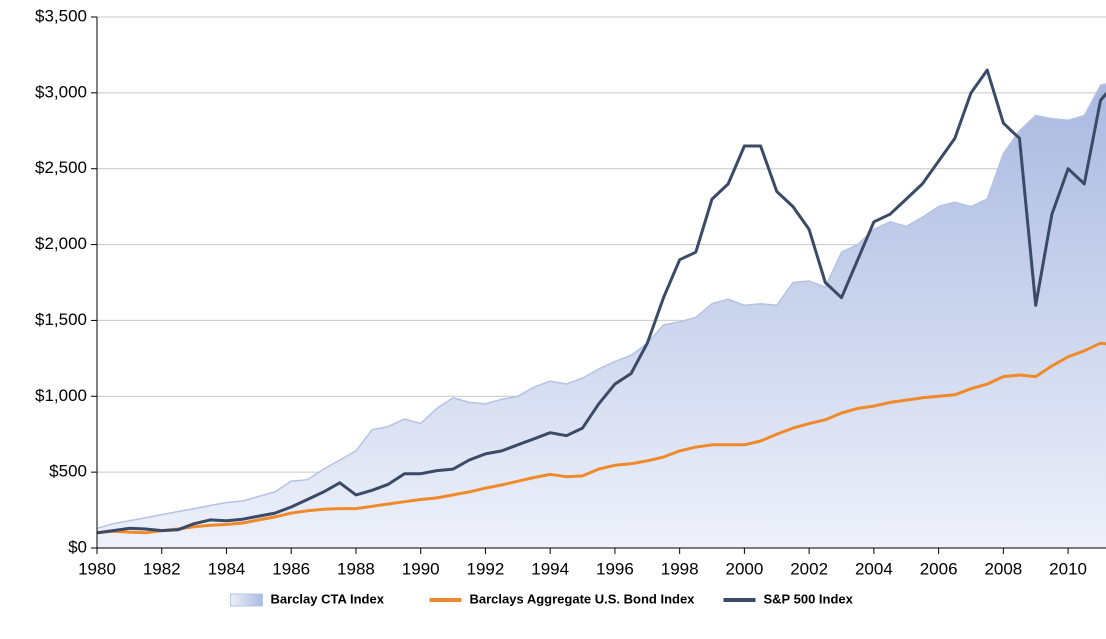  What do you see at coordinates (680, 568) in the screenshot?
I see `x-tick-label: 1998` at bounding box center [680, 568].